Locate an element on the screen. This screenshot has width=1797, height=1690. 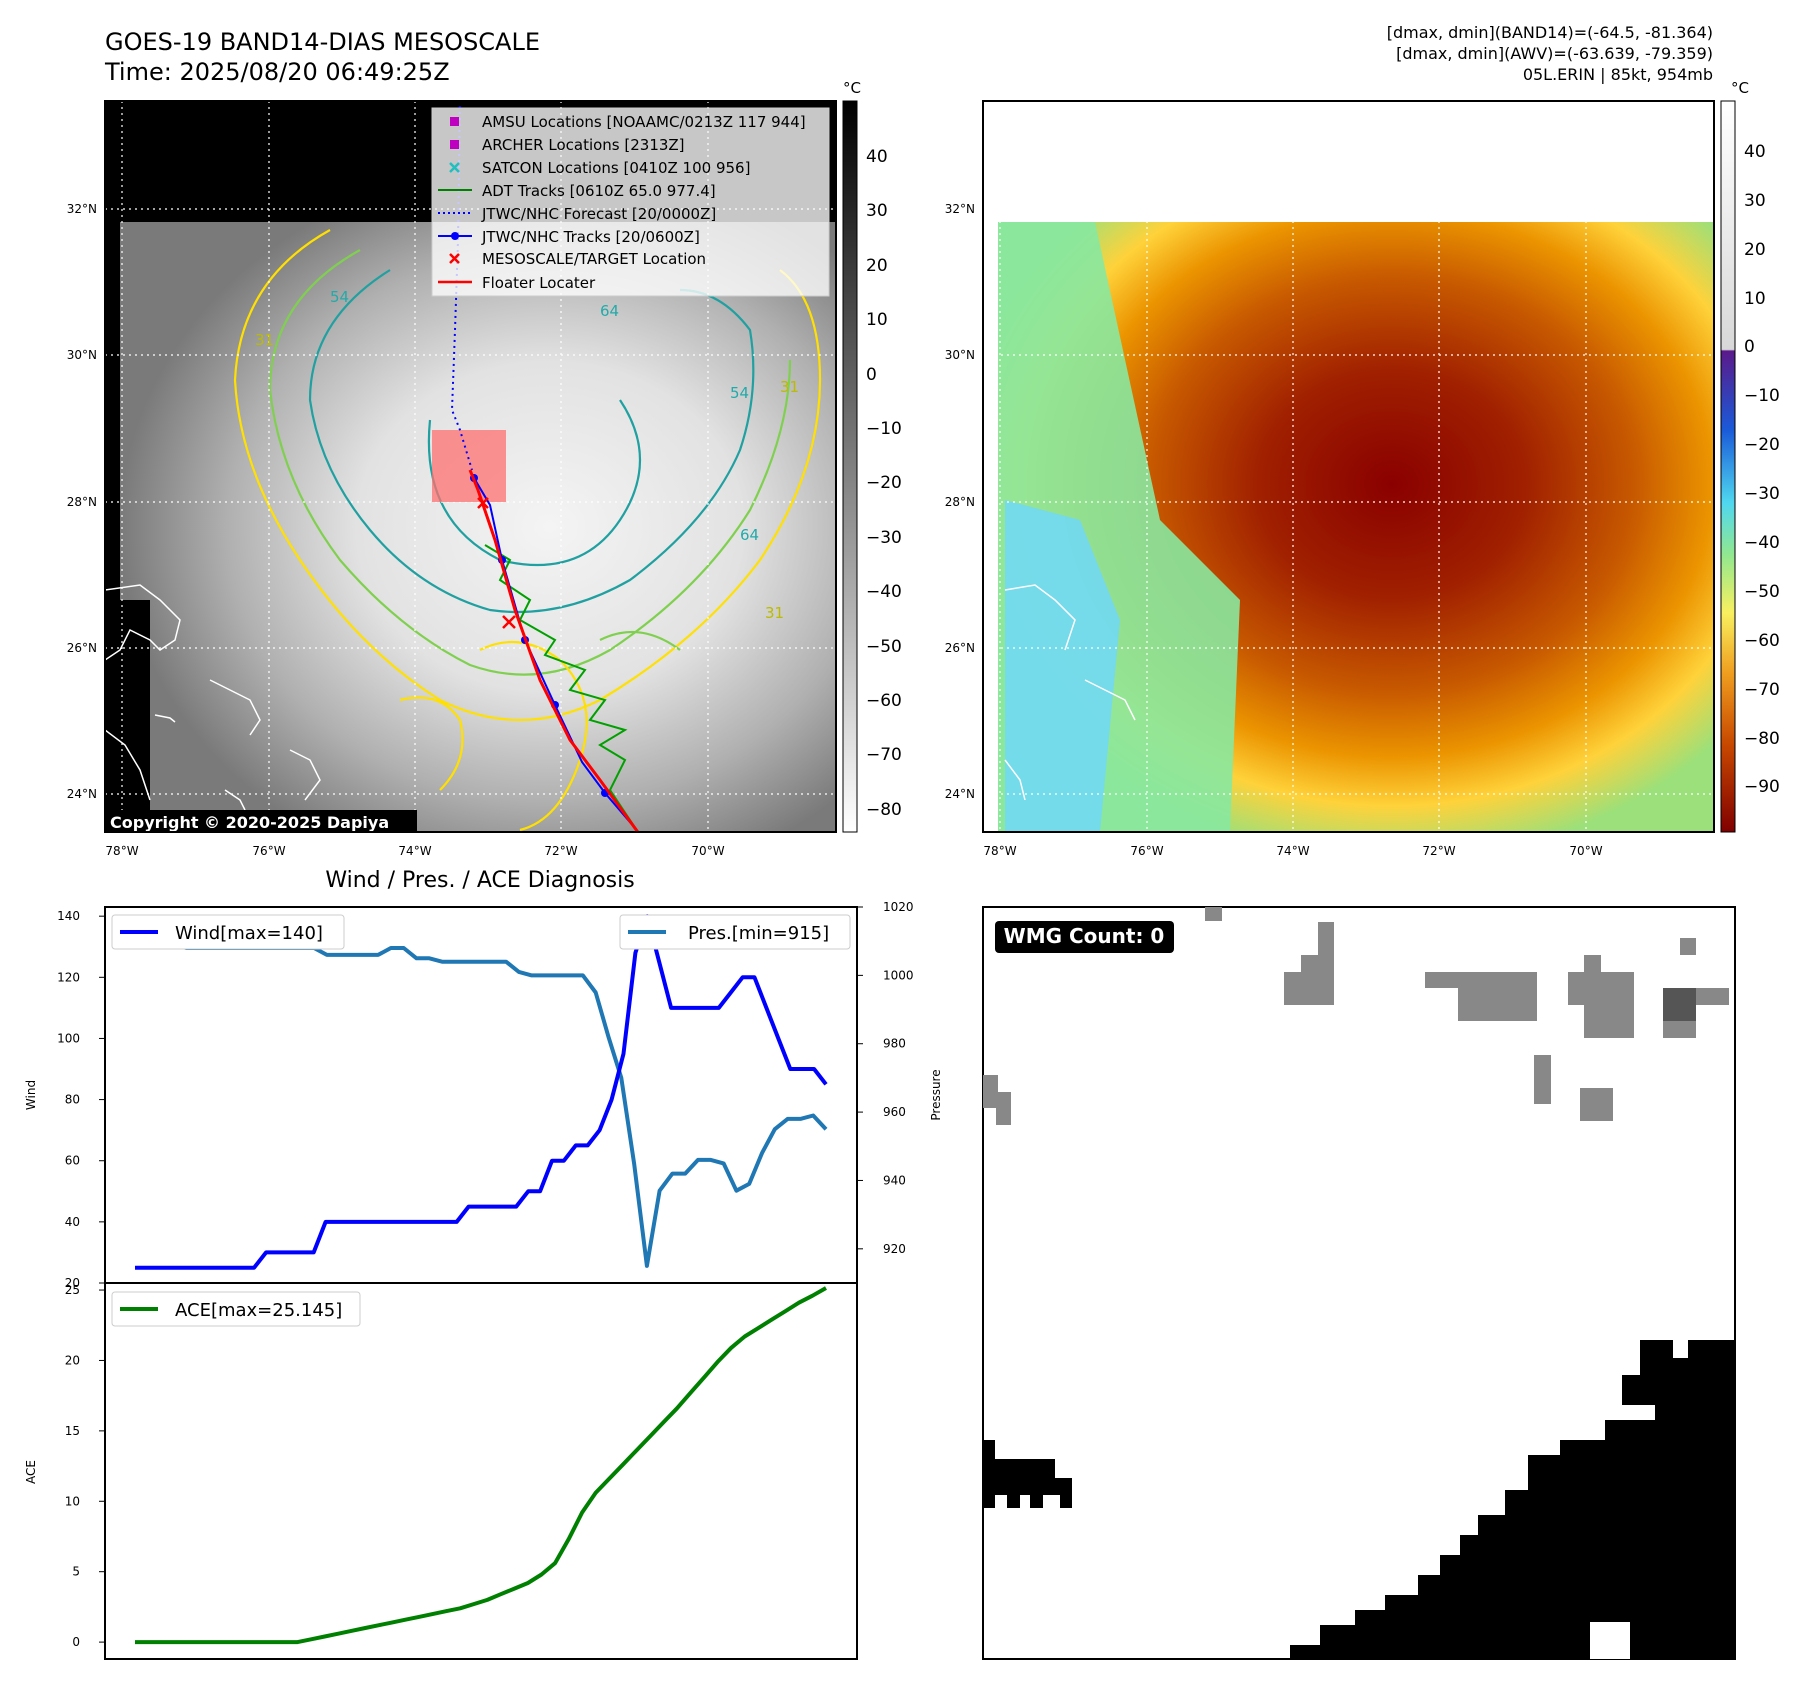
pressure-legend-label: Pres.[min=915] is located at coordinates (758, 933).